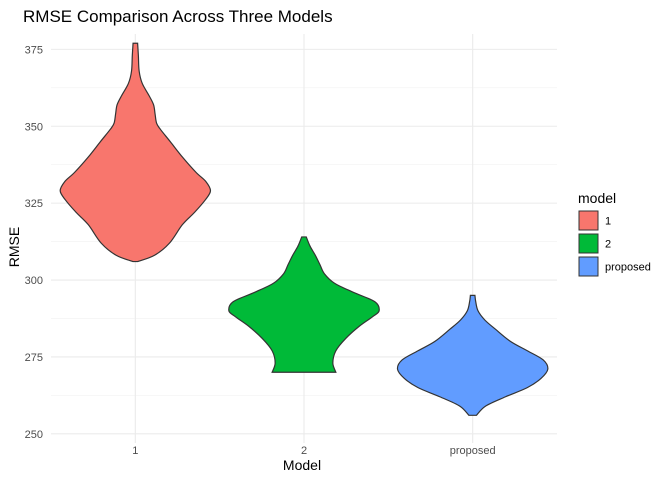 The width and height of the screenshot is (672, 480). I want to click on y-tick-label: 300, so click(34, 281).